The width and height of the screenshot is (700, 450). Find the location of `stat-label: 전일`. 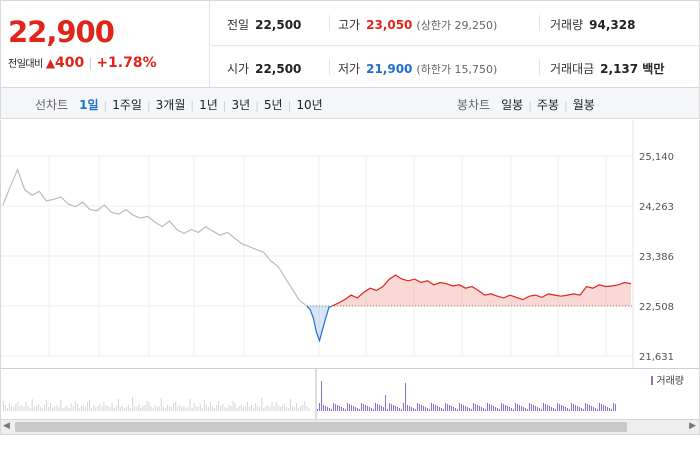

stat-label: 전일 is located at coordinates (238, 25).